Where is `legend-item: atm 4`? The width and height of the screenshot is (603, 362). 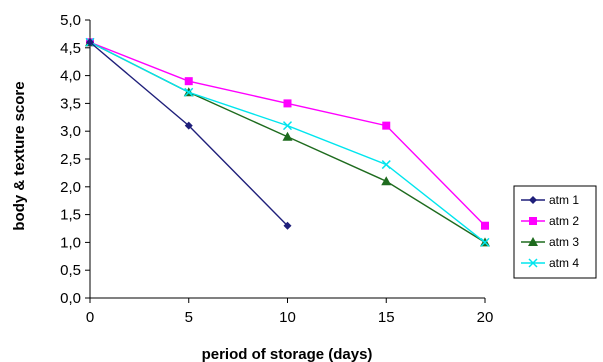
legend-item: atm 4 is located at coordinates (550, 263).